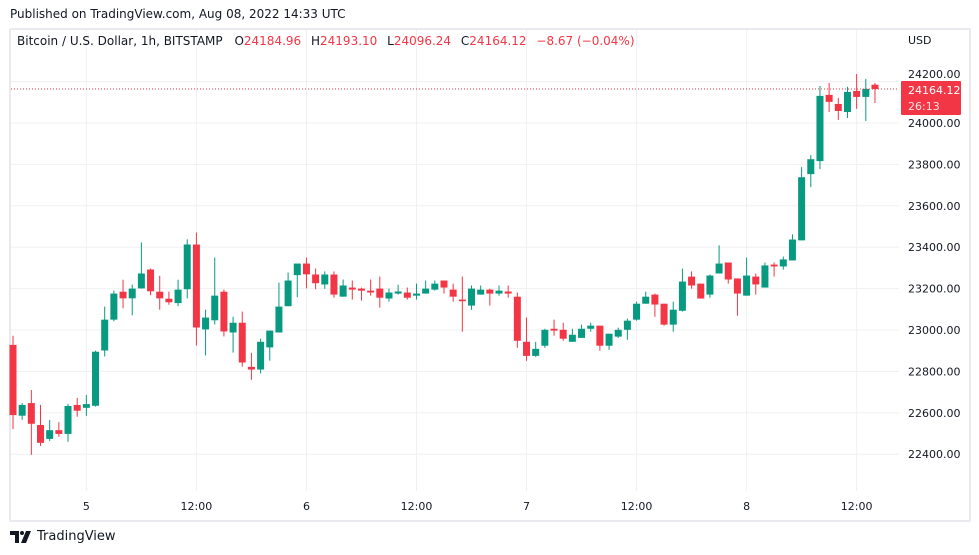 The height and width of the screenshot is (555, 979). Describe the element at coordinates (920, 40) in the screenshot. I see `currency-label: USD` at that location.